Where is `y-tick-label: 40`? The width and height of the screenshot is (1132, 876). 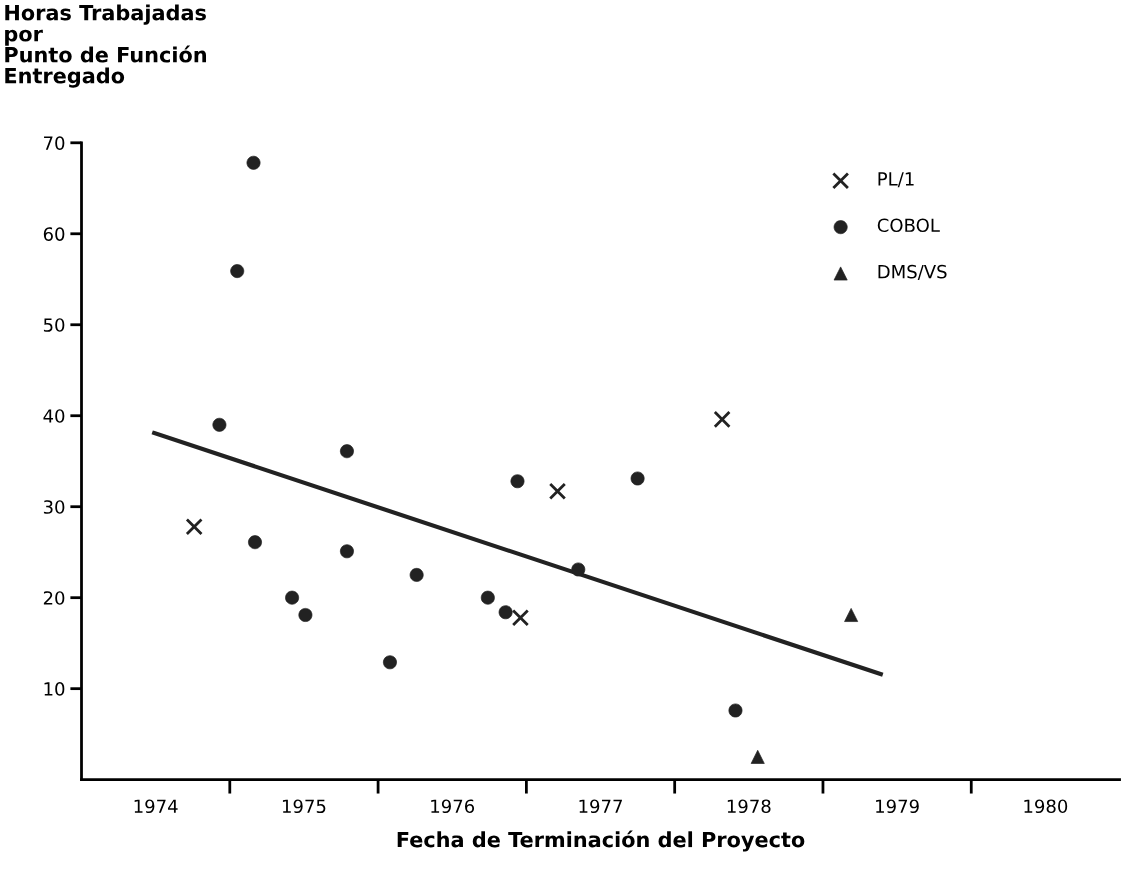 y-tick-label: 40 is located at coordinates (54, 416).